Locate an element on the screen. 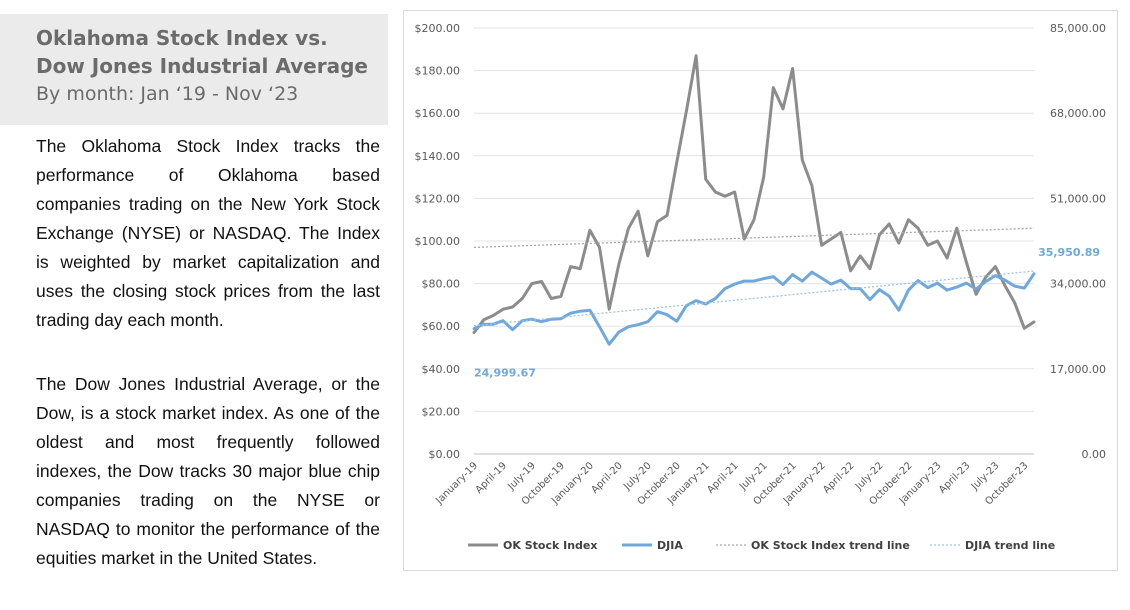  legend-label: OK Stock Index trend line is located at coordinates (830, 545).